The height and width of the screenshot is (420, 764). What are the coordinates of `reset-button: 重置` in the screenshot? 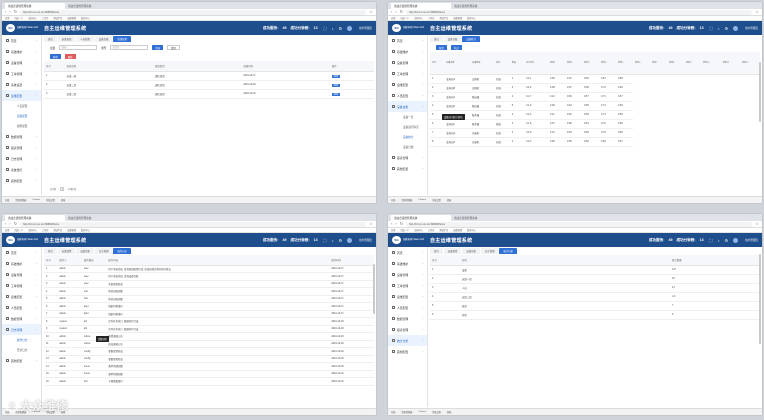 It's located at (173, 47).